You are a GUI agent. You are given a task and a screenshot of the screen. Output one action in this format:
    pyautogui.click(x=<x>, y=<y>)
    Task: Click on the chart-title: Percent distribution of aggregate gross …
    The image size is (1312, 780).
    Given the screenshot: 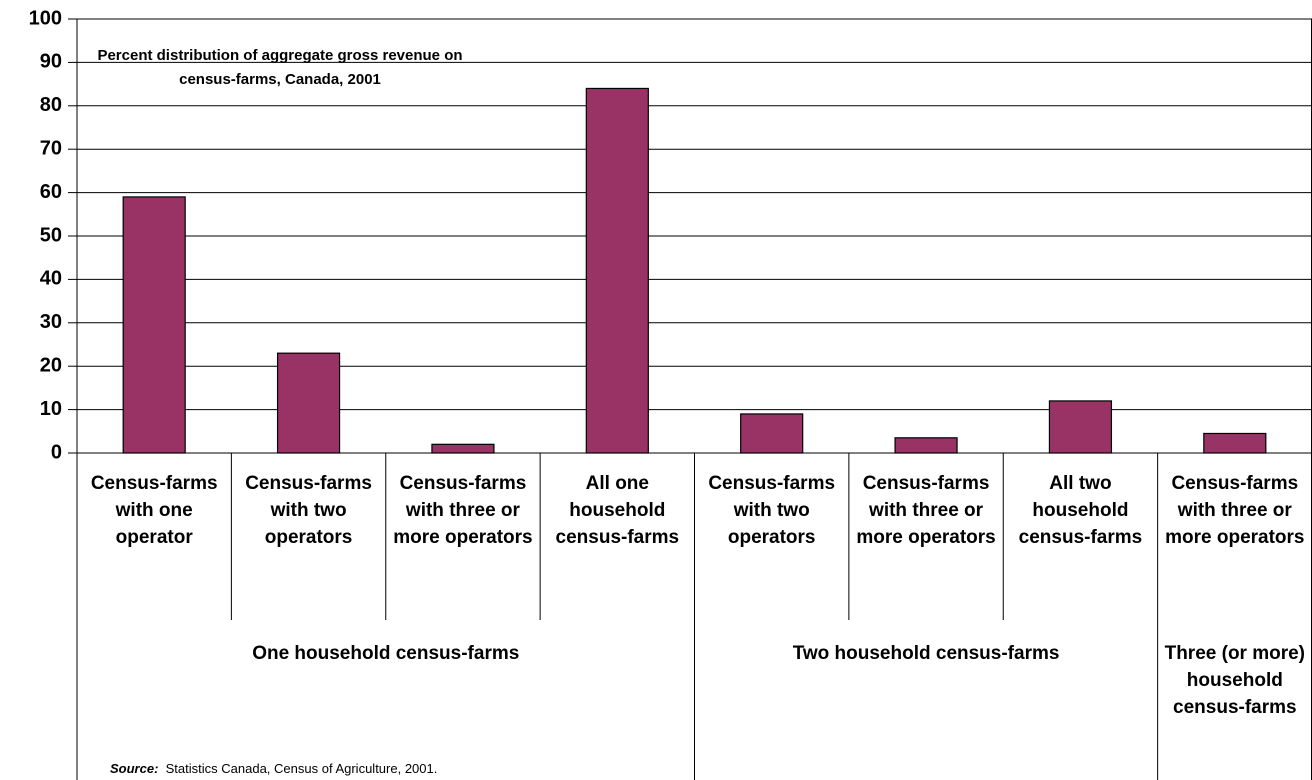 What is the action you would take?
    pyautogui.click(x=280, y=67)
    